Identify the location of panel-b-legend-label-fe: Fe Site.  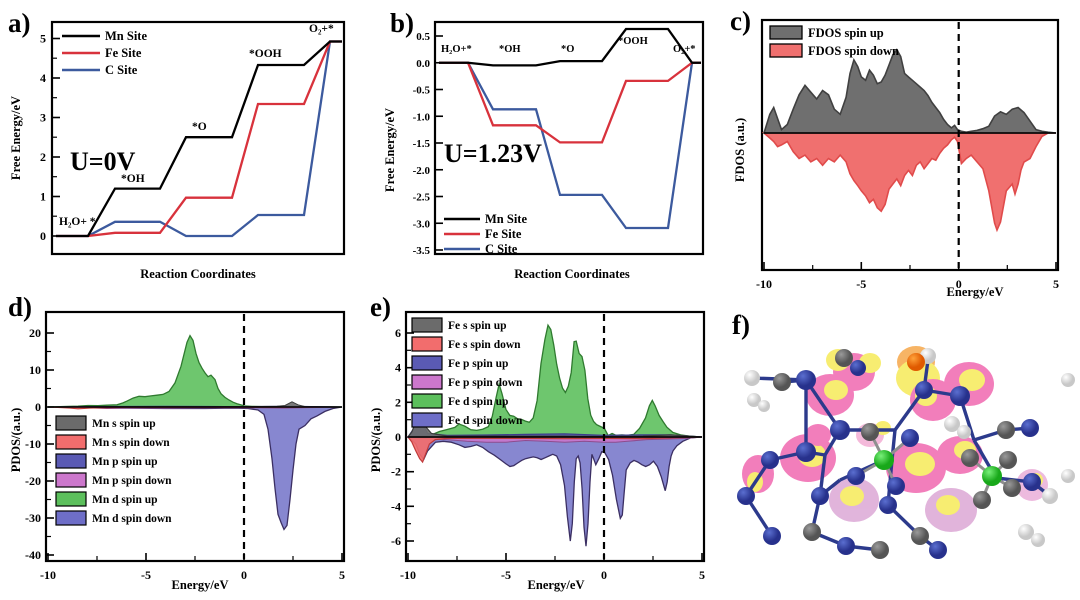
(503, 234).